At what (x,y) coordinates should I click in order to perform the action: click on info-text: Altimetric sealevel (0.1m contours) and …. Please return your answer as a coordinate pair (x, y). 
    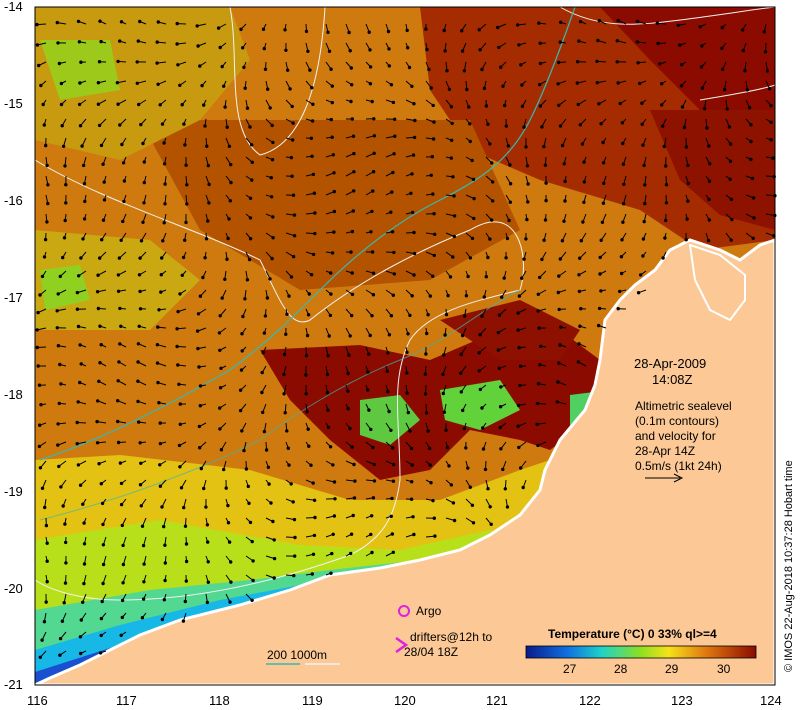
    Looking at the image, I should click on (683, 441).